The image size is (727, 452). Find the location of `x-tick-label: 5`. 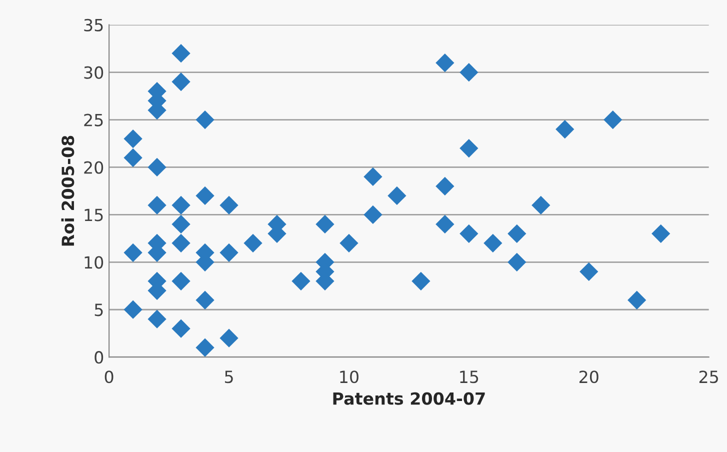

x-tick-label: 5 is located at coordinates (228, 377).